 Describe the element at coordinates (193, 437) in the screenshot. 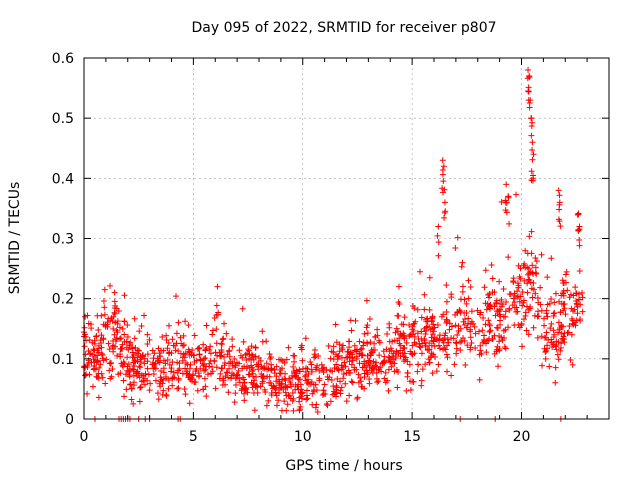

I see `x-tick-label: 5` at that location.